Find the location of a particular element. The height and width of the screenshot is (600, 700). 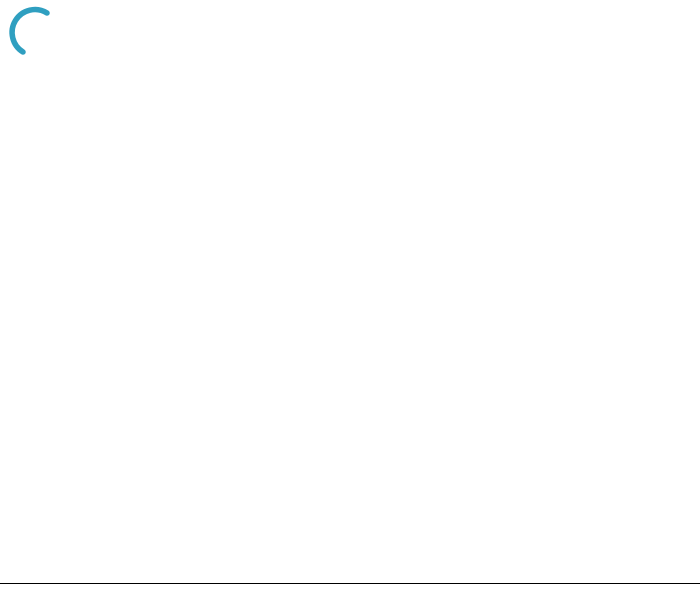

footer-separator is located at coordinates (350, 583).